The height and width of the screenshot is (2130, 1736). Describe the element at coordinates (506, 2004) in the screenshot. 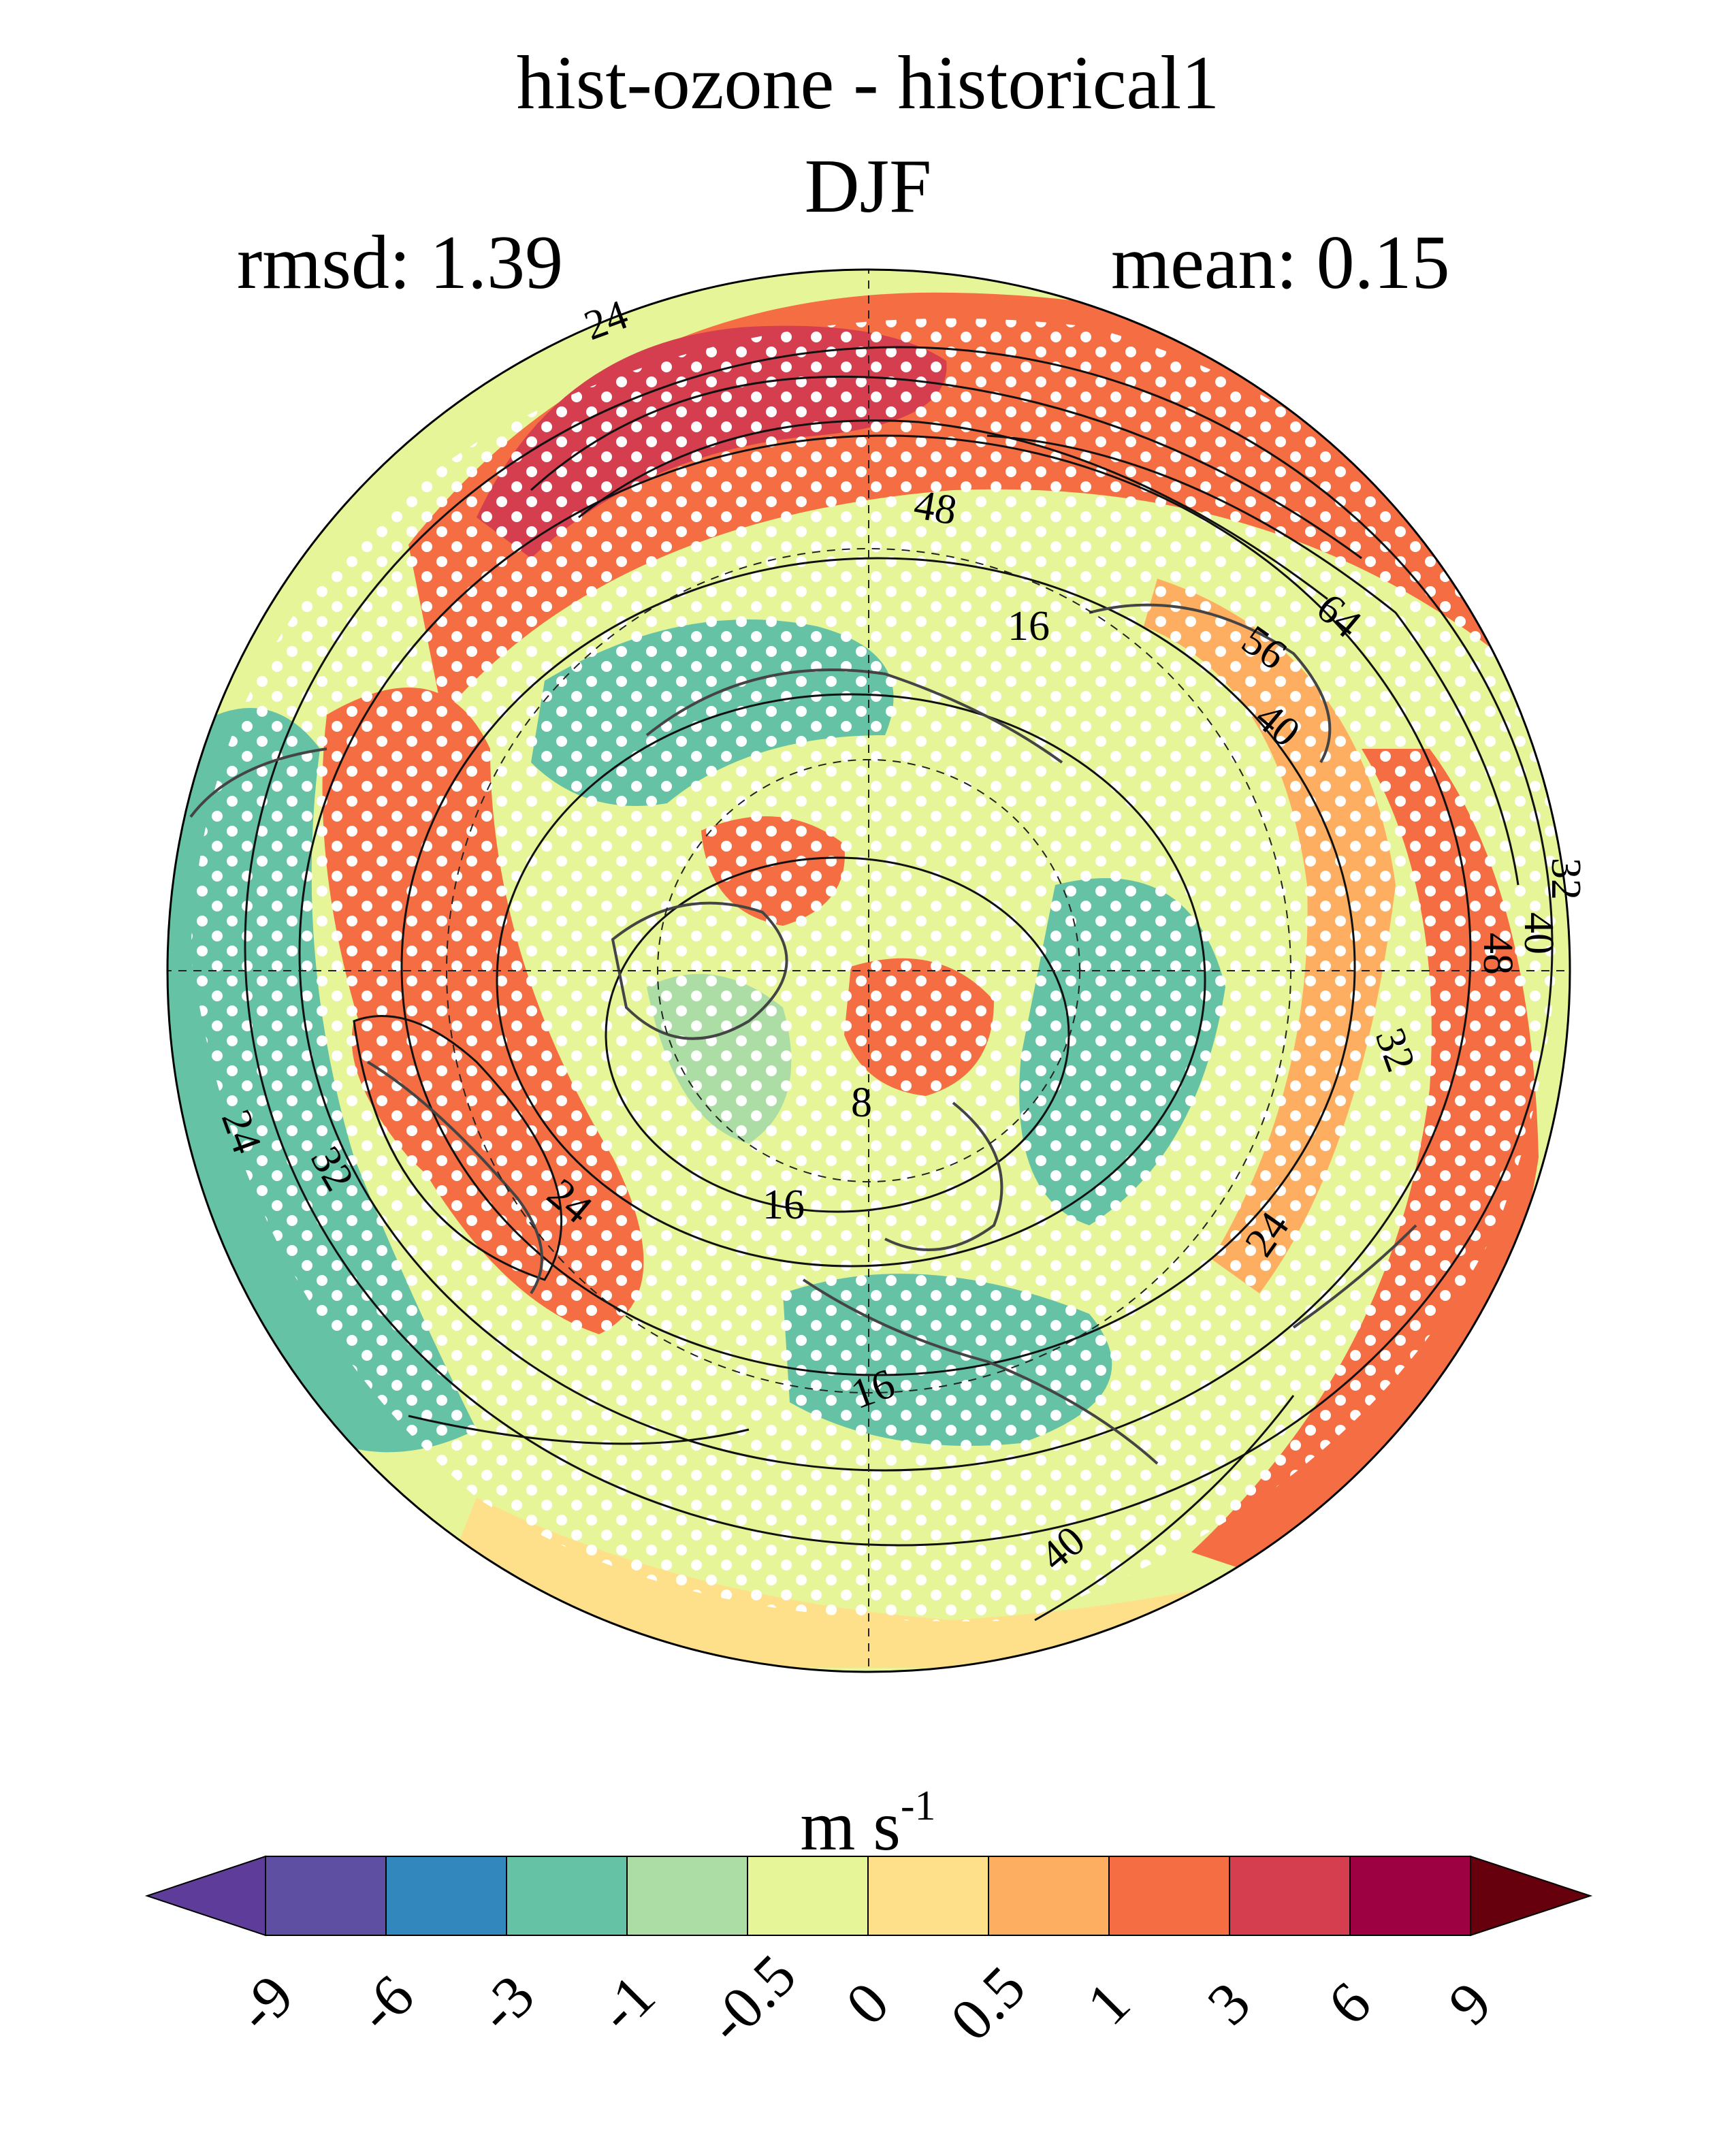

I see `colorbar-tick-label: -3` at that location.